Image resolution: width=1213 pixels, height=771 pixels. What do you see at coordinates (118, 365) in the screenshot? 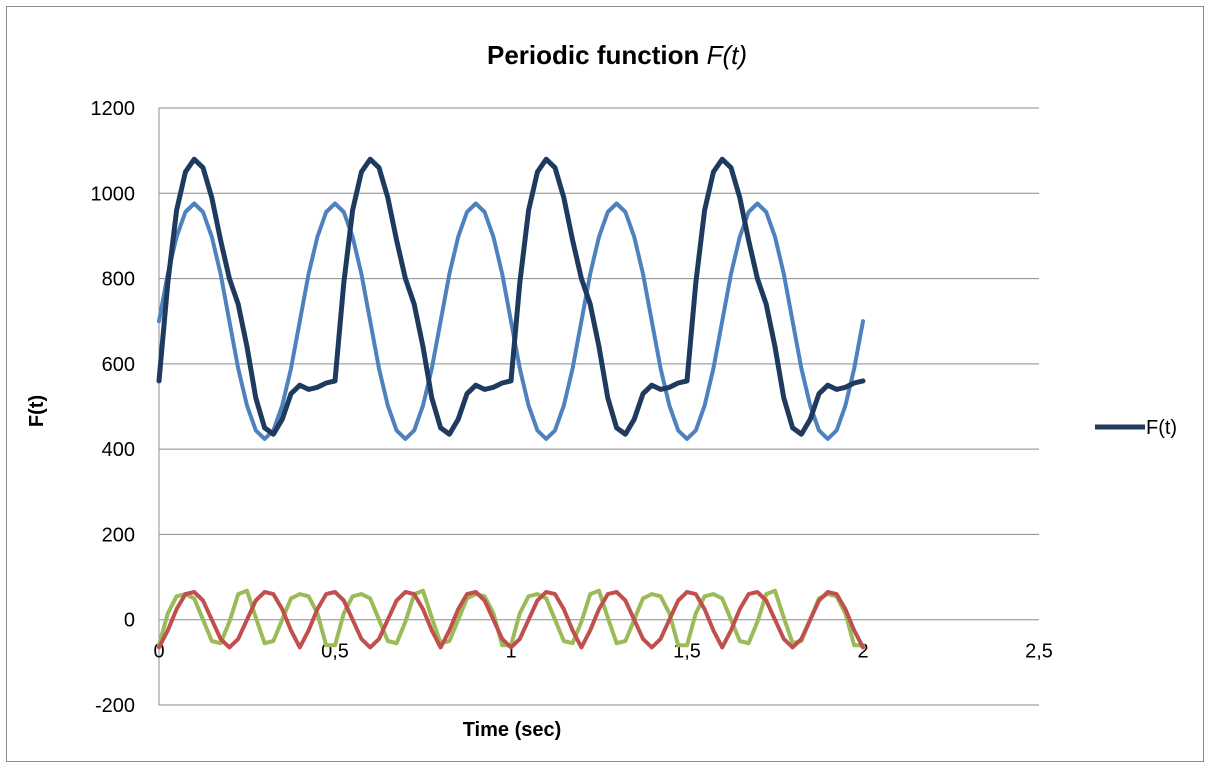
I see `y-tick-label: 600` at bounding box center [118, 365].